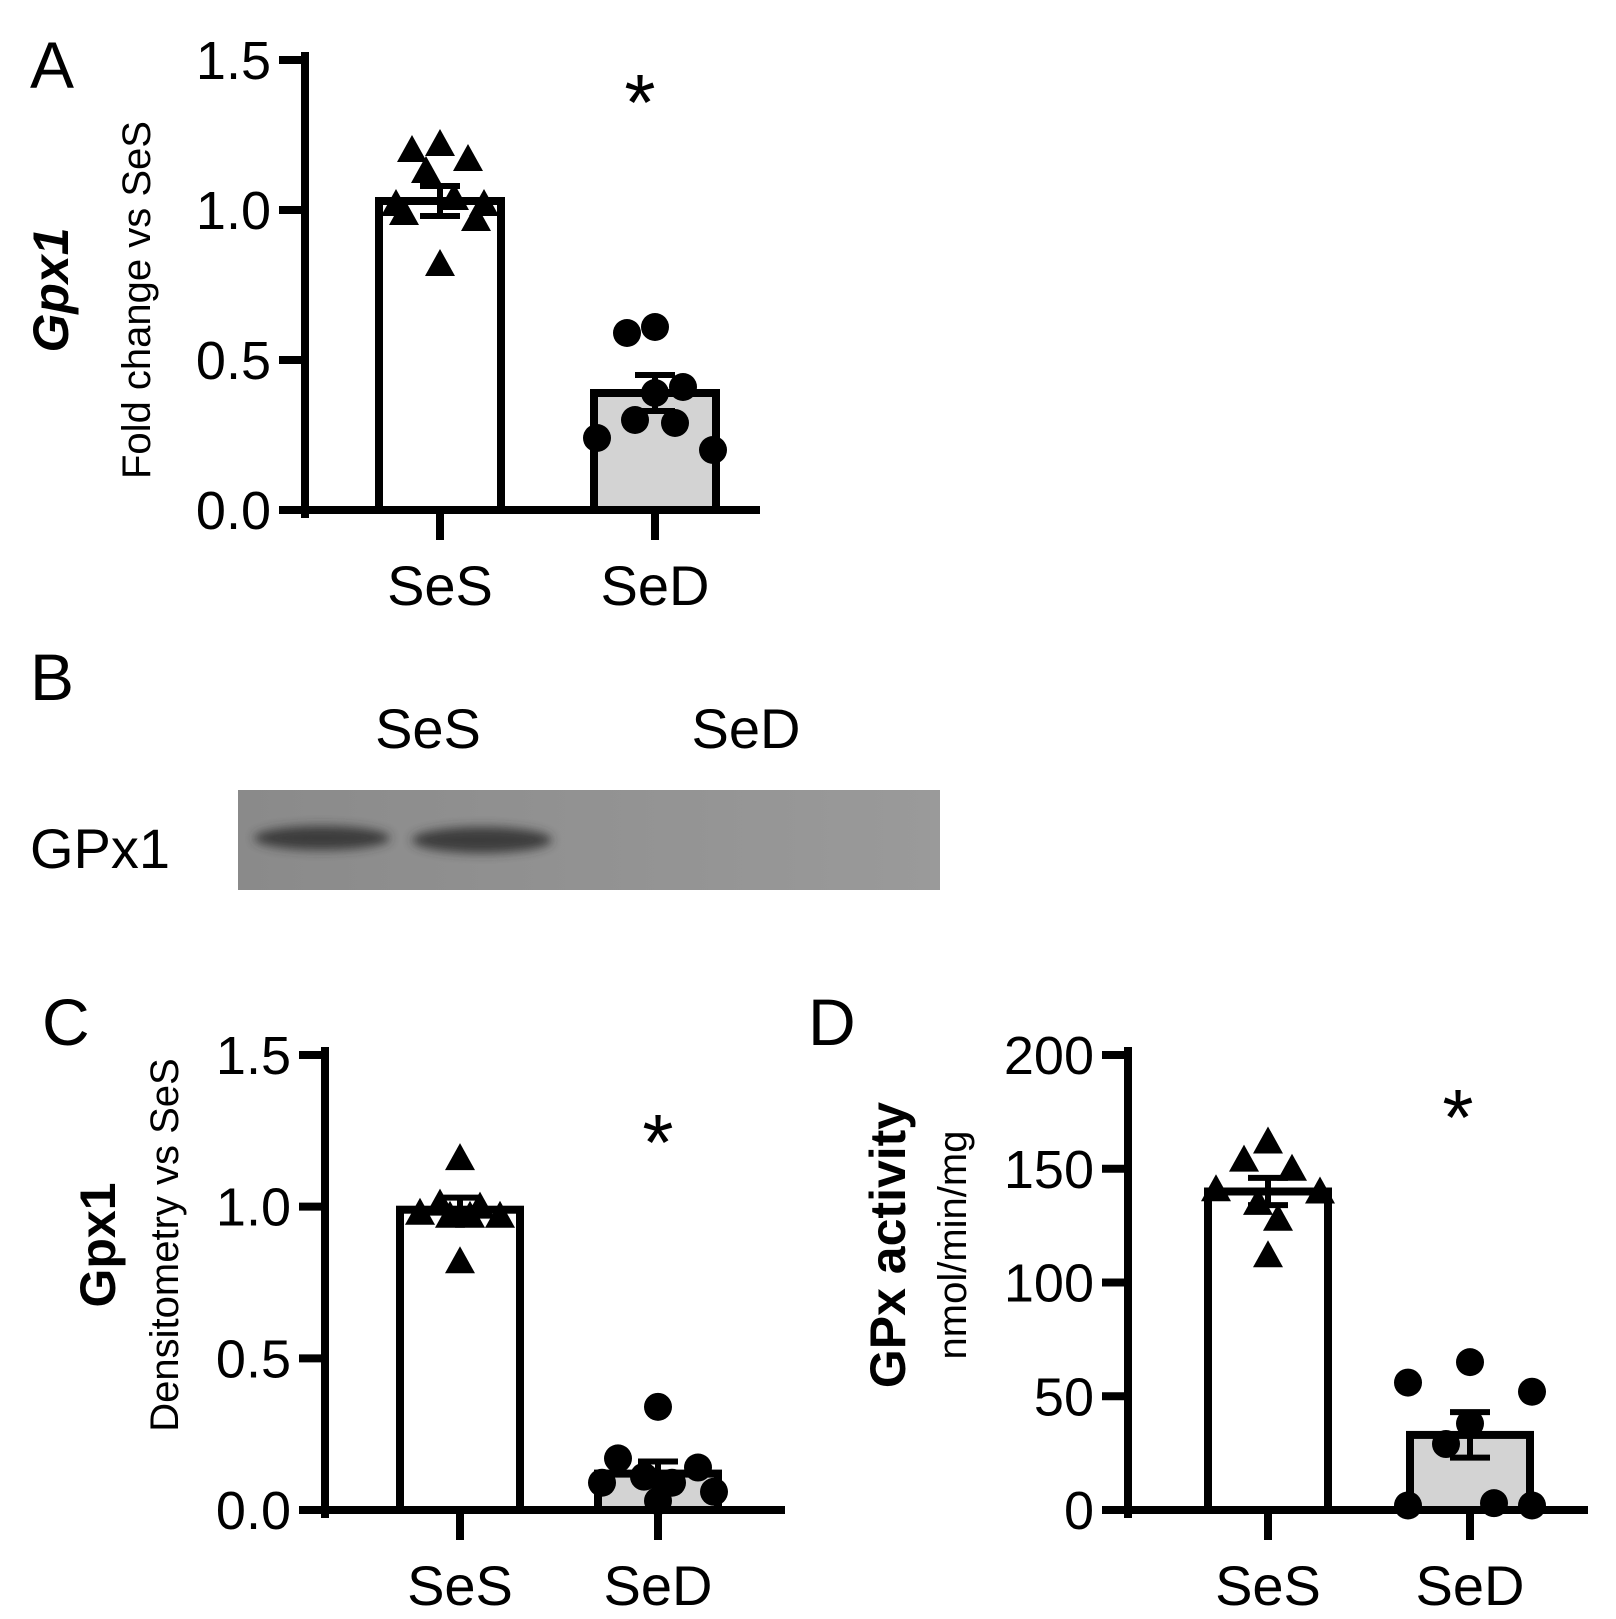  What do you see at coordinates (1049, 1170) in the screenshot?
I see `y-tick-label-d-3: 150` at bounding box center [1049, 1170].